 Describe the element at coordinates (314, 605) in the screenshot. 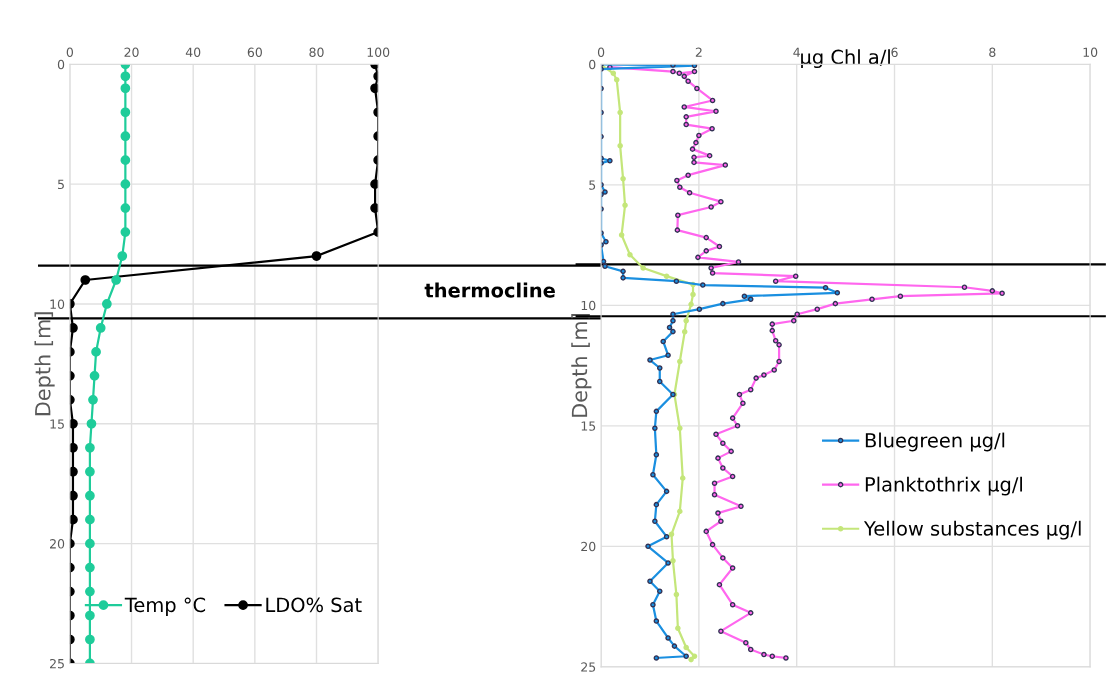

I see `legend-label: LDO% Sat` at that location.